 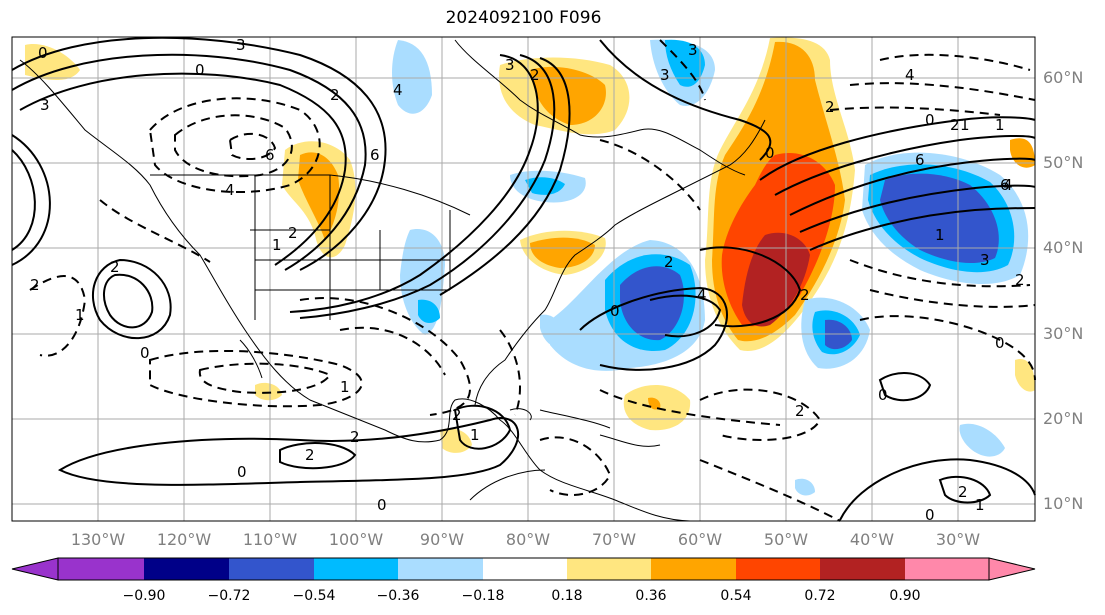 I want to click on colorbar-extend-low, so click(x=35, y=569).